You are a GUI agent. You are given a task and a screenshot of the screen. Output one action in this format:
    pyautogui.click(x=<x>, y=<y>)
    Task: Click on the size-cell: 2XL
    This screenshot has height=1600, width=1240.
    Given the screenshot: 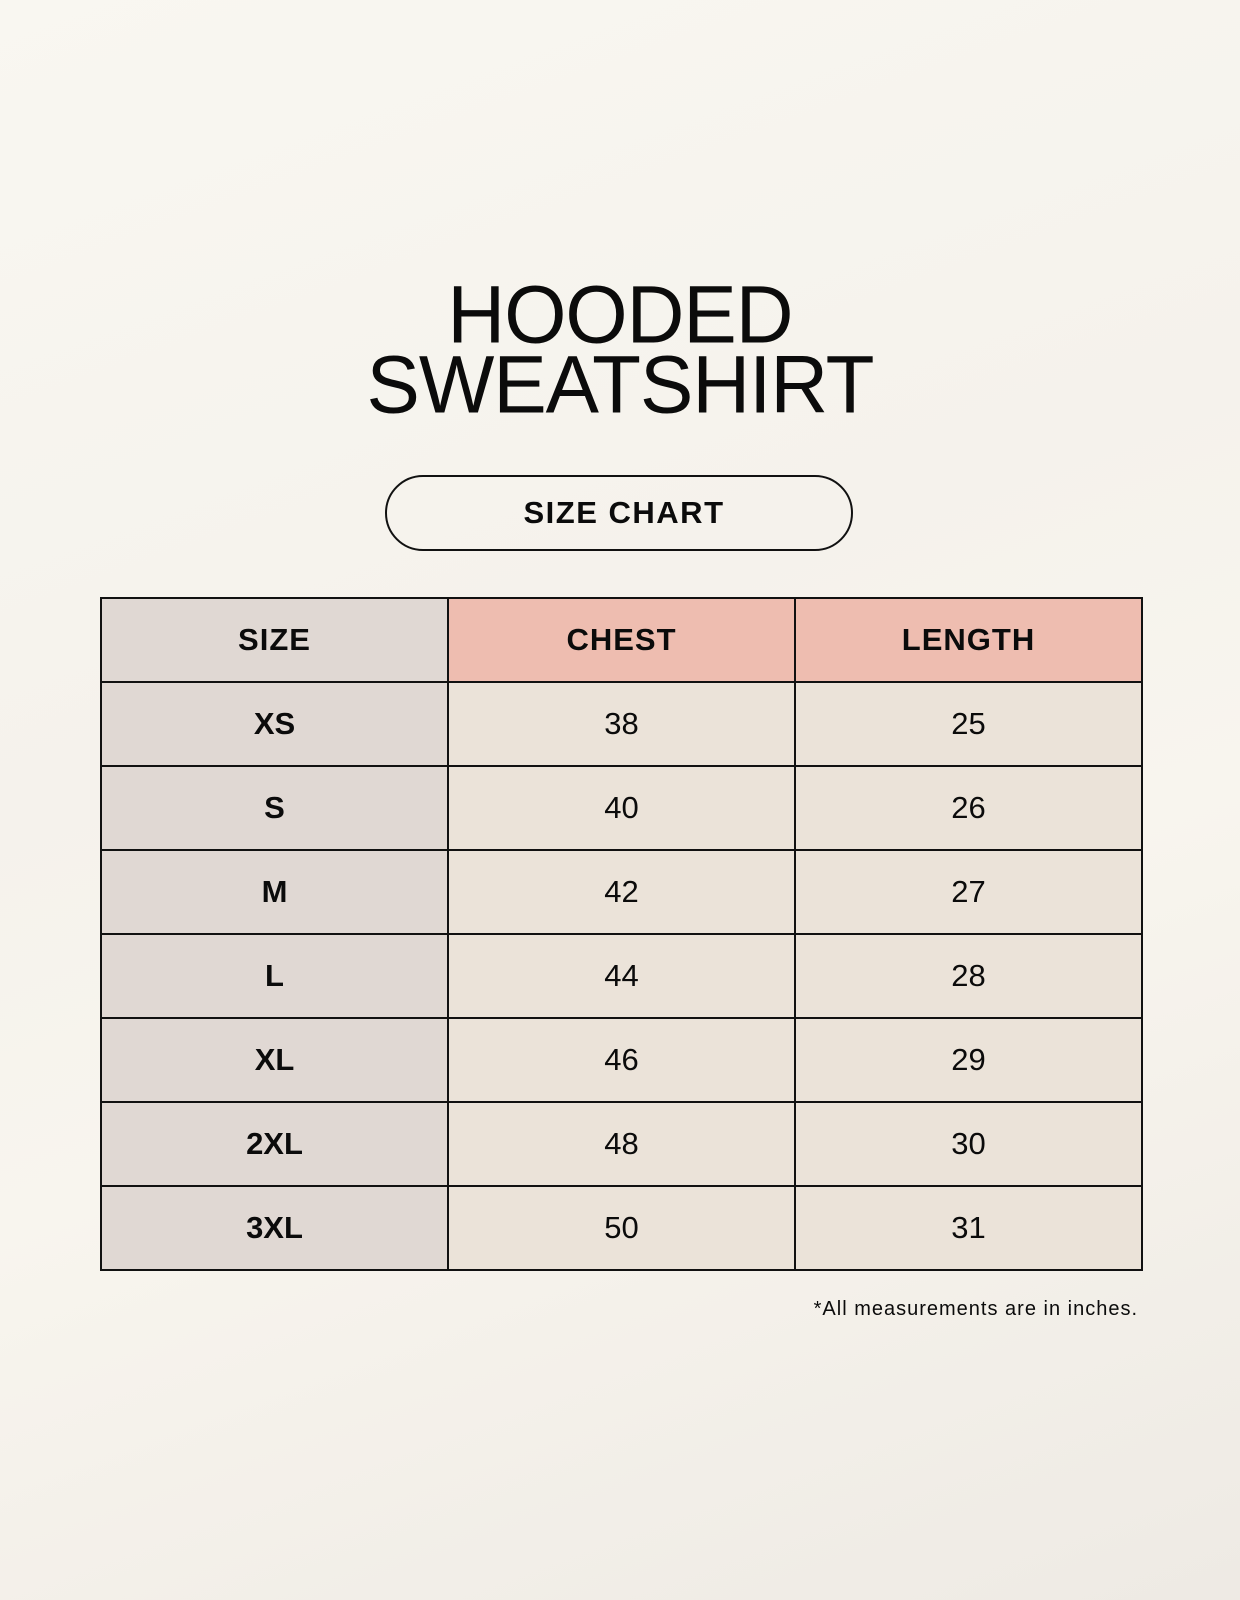 What is the action you would take?
    pyautogui.click(x=274, y=1144)
    